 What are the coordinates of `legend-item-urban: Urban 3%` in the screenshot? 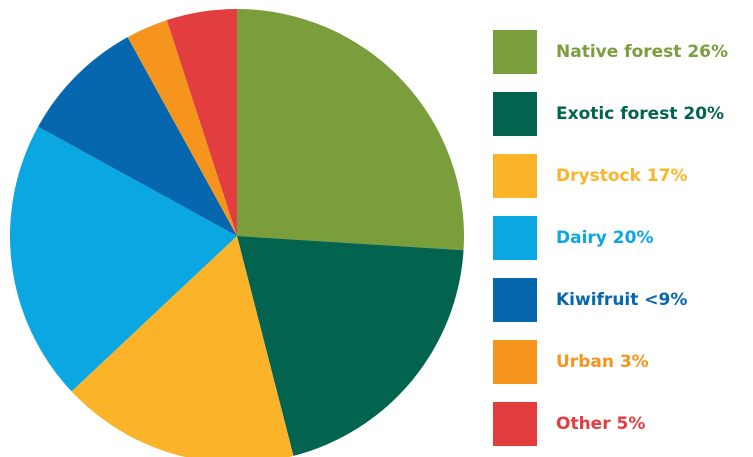 It's located at (623, 362).